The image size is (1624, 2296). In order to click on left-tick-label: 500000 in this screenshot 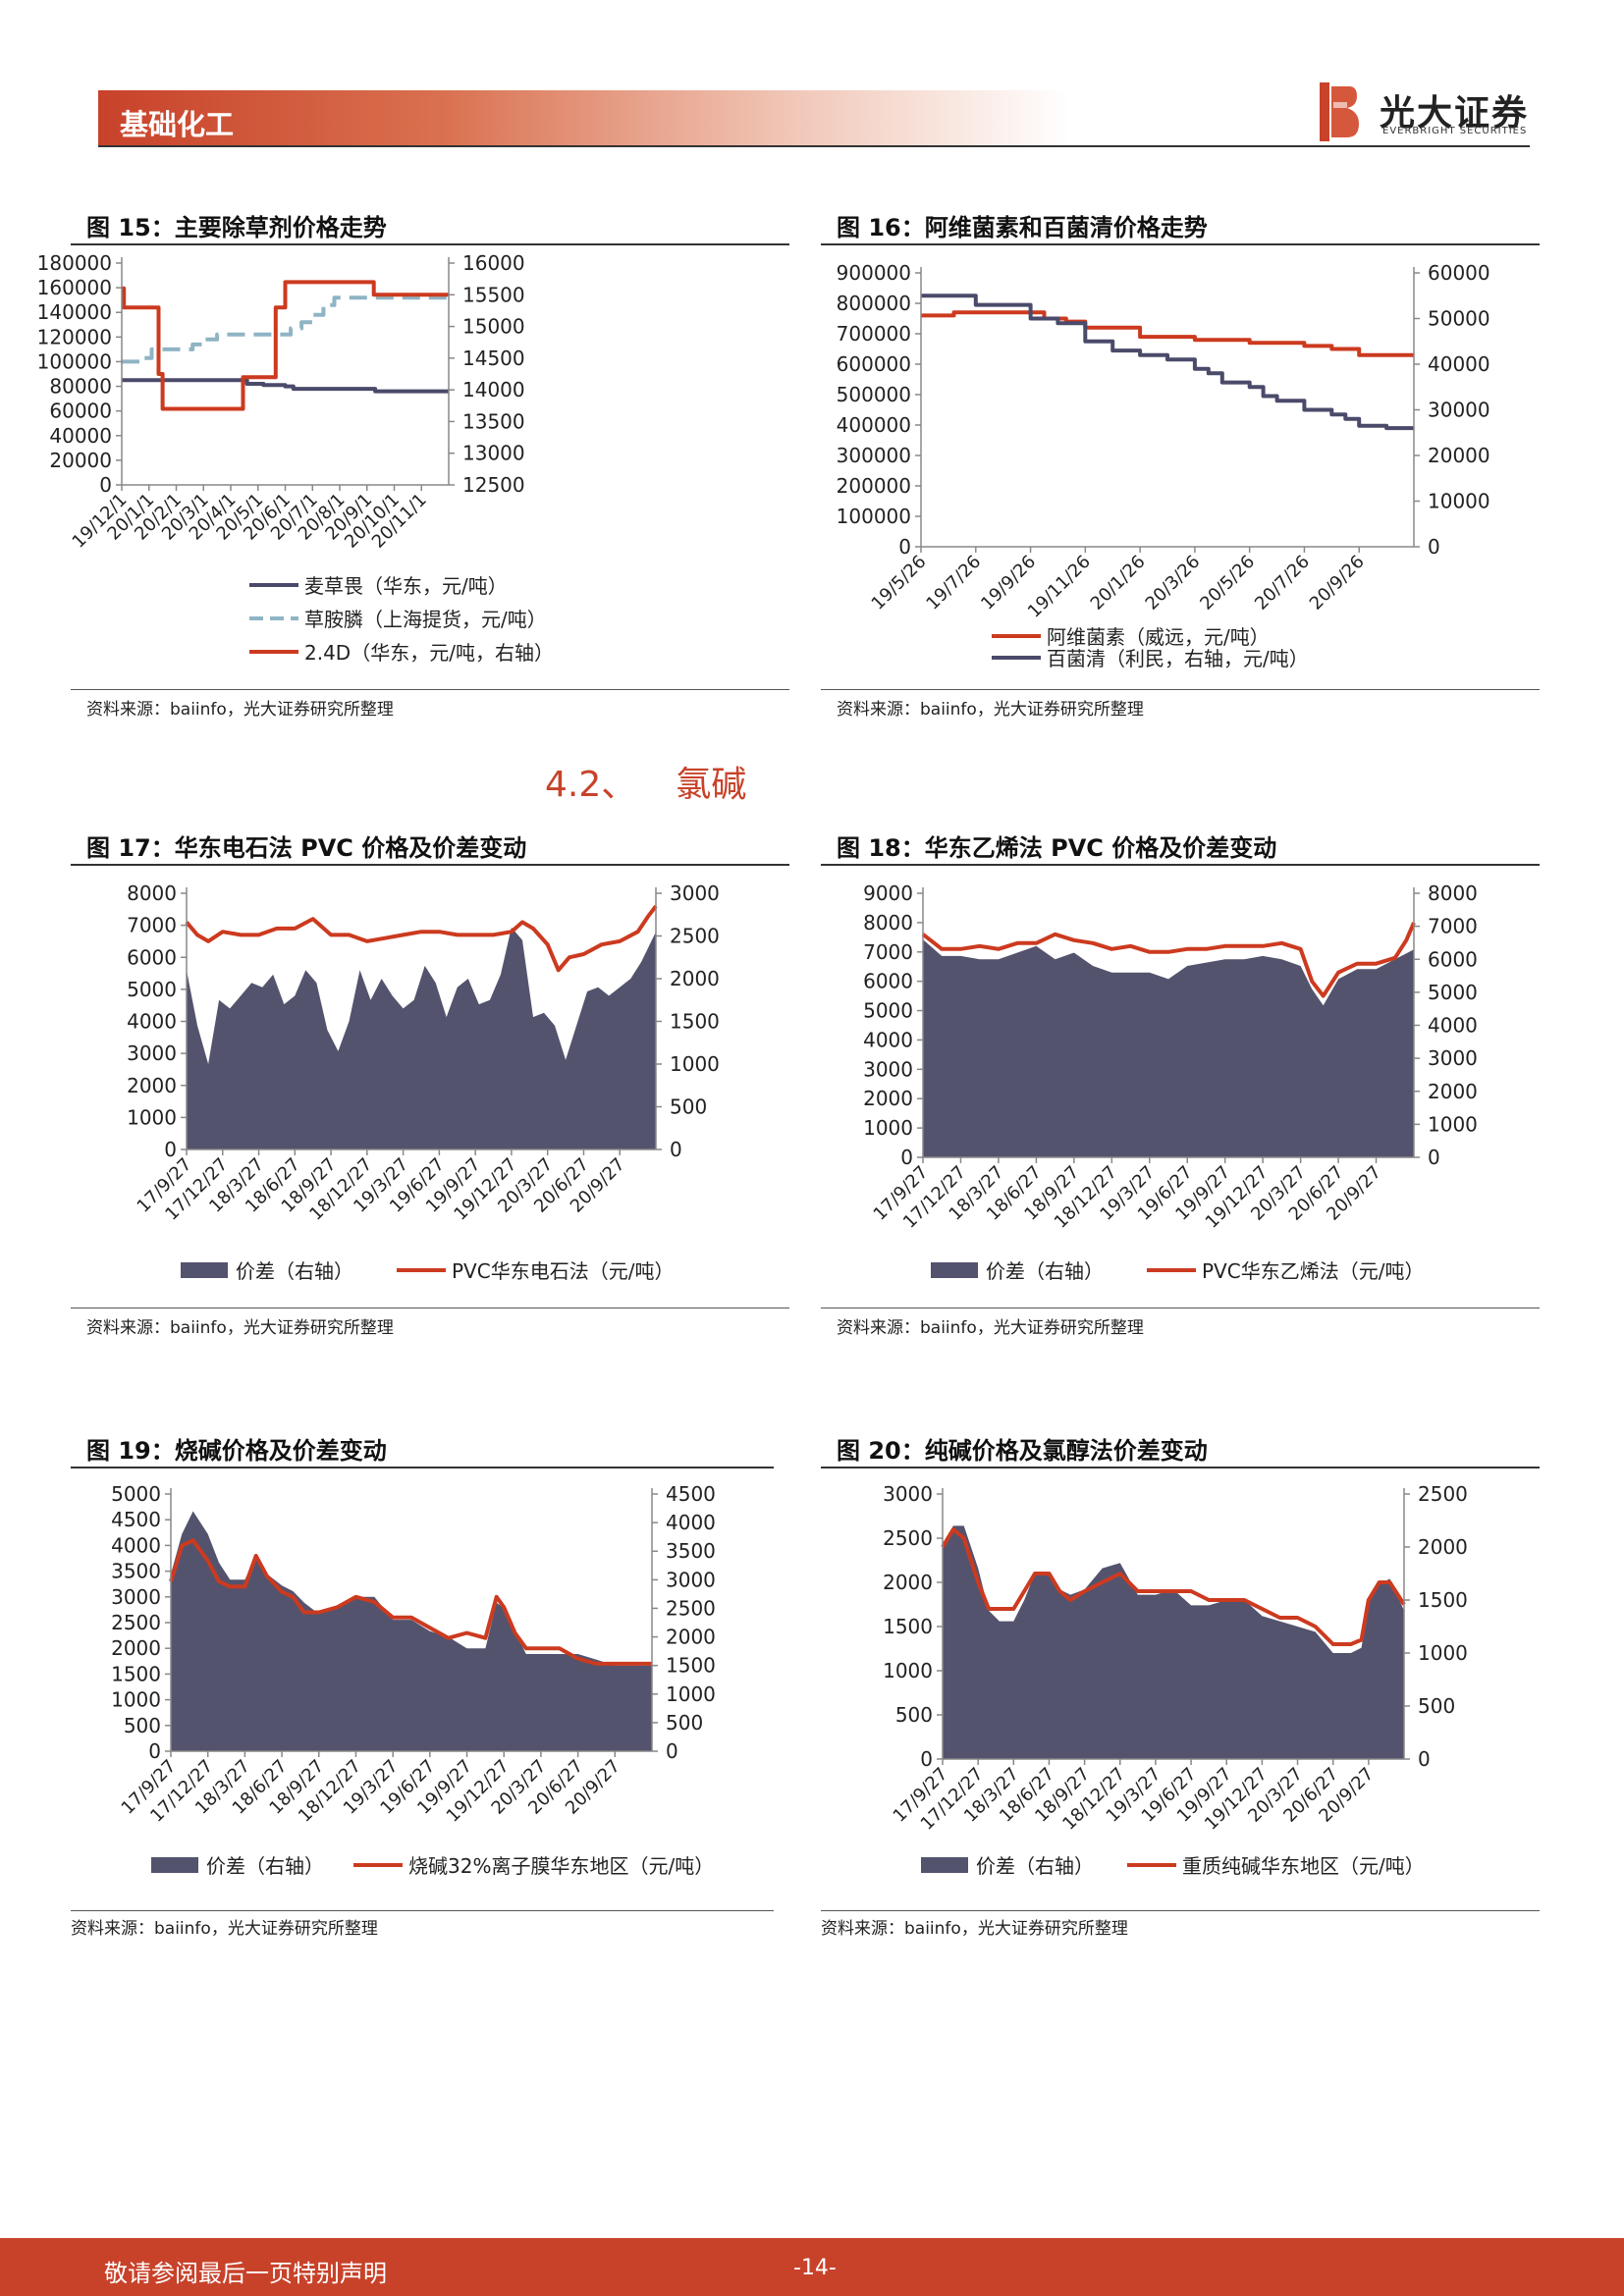, I will do `click(874, 394)`.